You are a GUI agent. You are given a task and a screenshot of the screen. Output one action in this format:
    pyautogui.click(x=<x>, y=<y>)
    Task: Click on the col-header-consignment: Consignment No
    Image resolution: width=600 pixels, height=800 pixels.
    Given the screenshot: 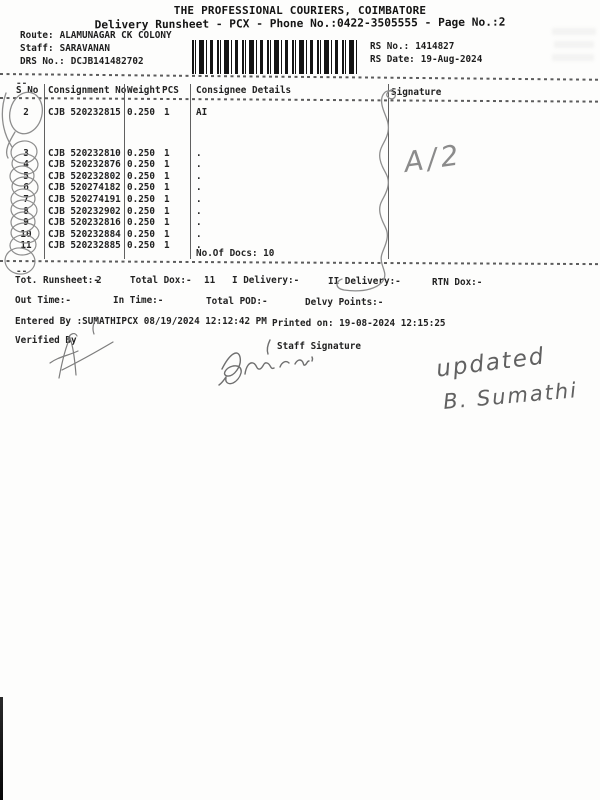 What is the action you would take?
    pyautogui.click(x=87, y=90)
    